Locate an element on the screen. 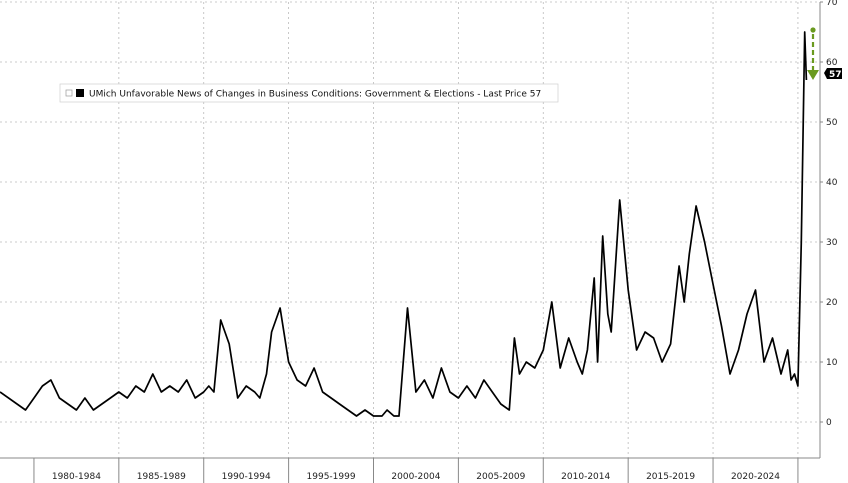  legend-box is located at coordinates (309, 93).